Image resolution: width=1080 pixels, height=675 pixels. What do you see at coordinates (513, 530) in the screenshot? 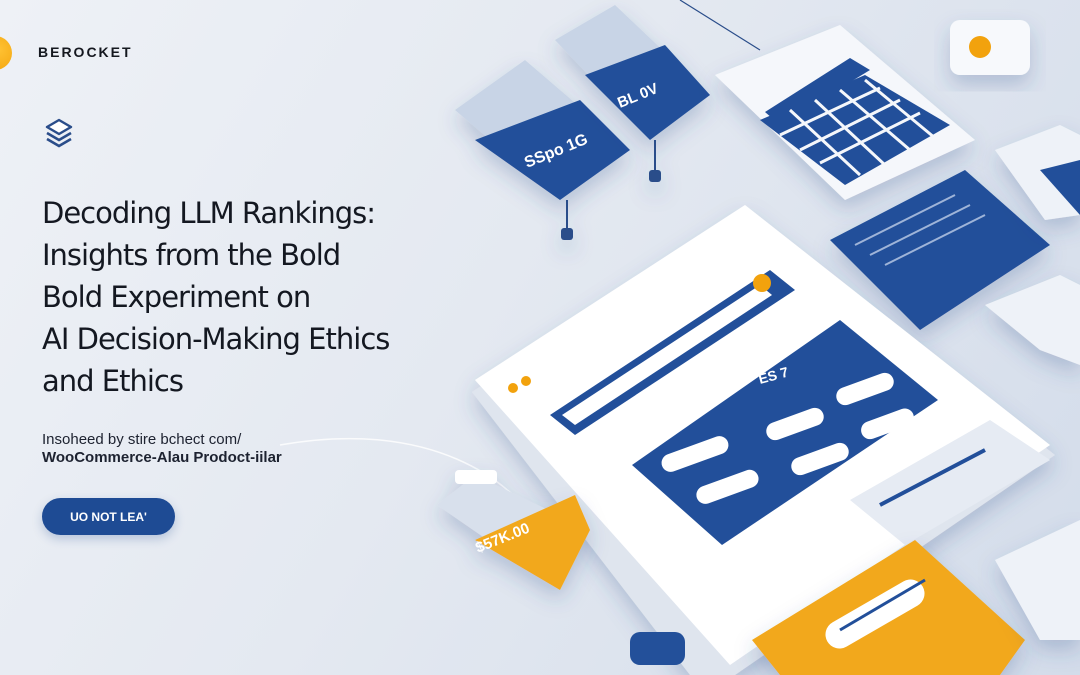
I see `price-card: $57K.00` at bounding box center [513, 530].